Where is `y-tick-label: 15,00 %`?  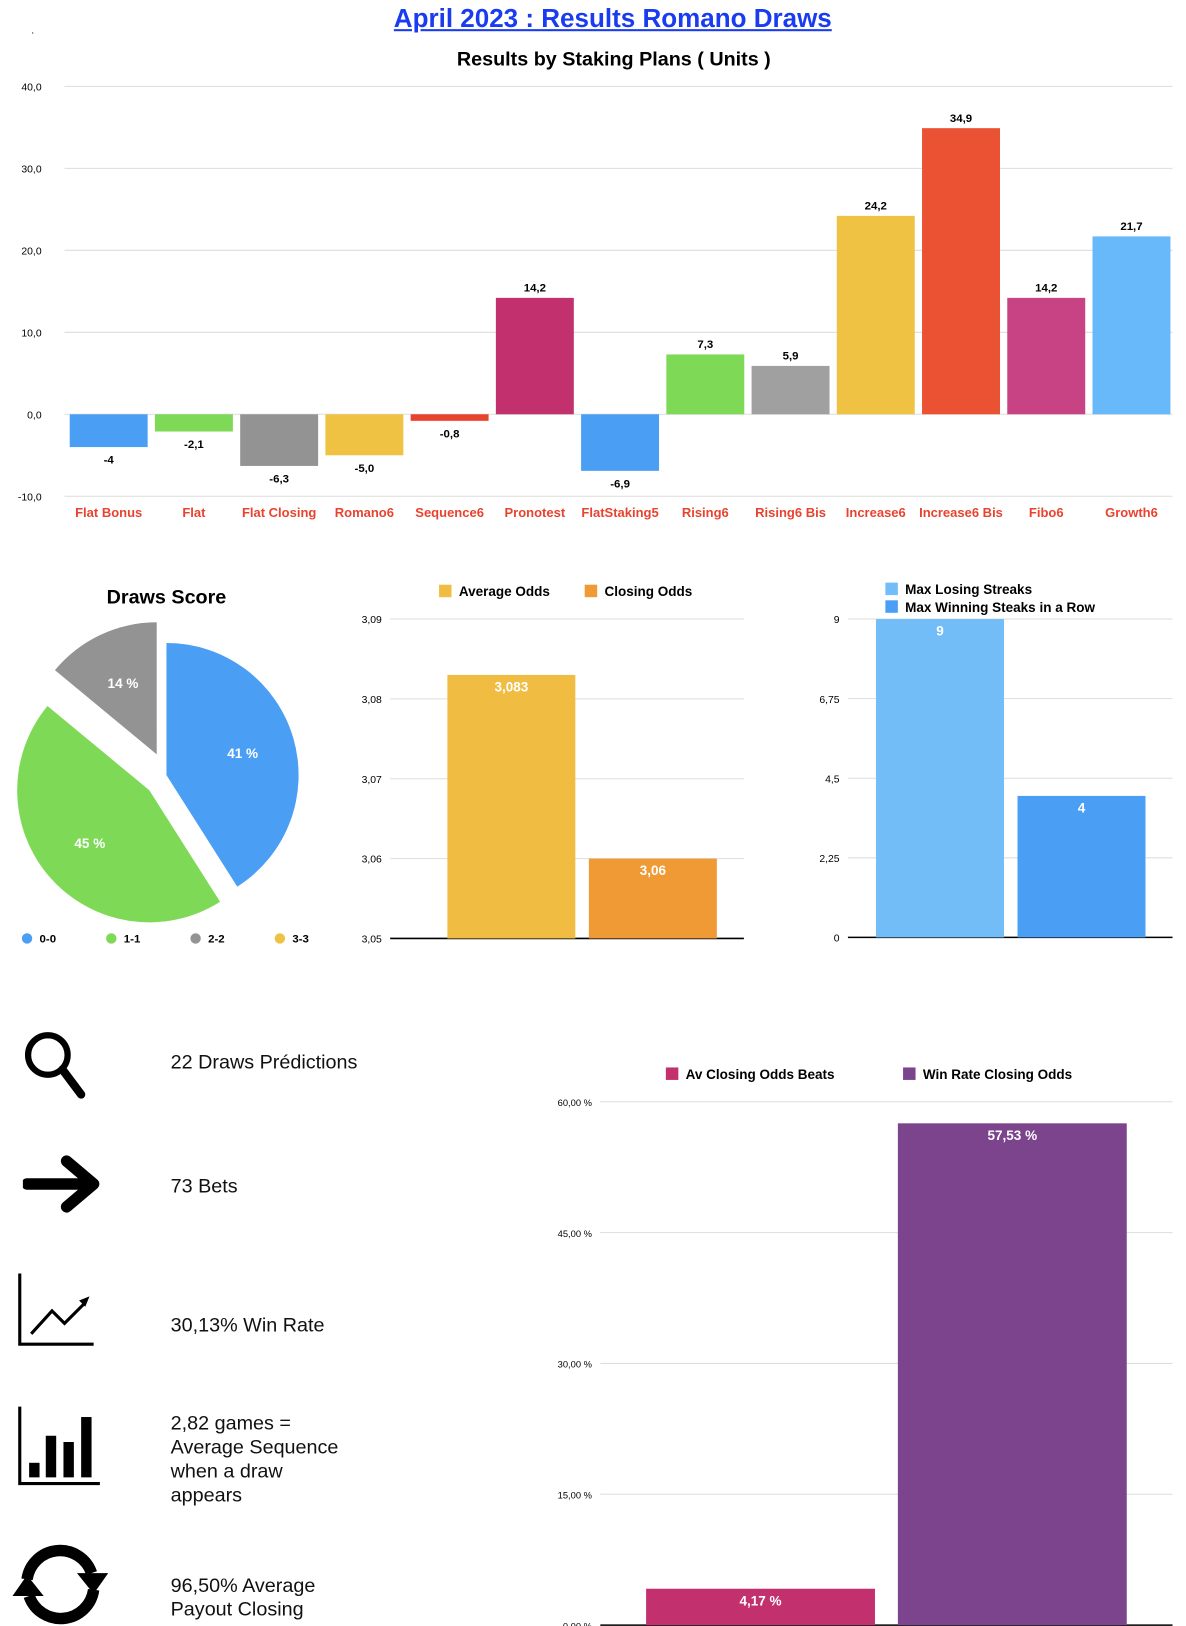
y-tick-label: 15,00 % is located at coordinates (575, 1495).